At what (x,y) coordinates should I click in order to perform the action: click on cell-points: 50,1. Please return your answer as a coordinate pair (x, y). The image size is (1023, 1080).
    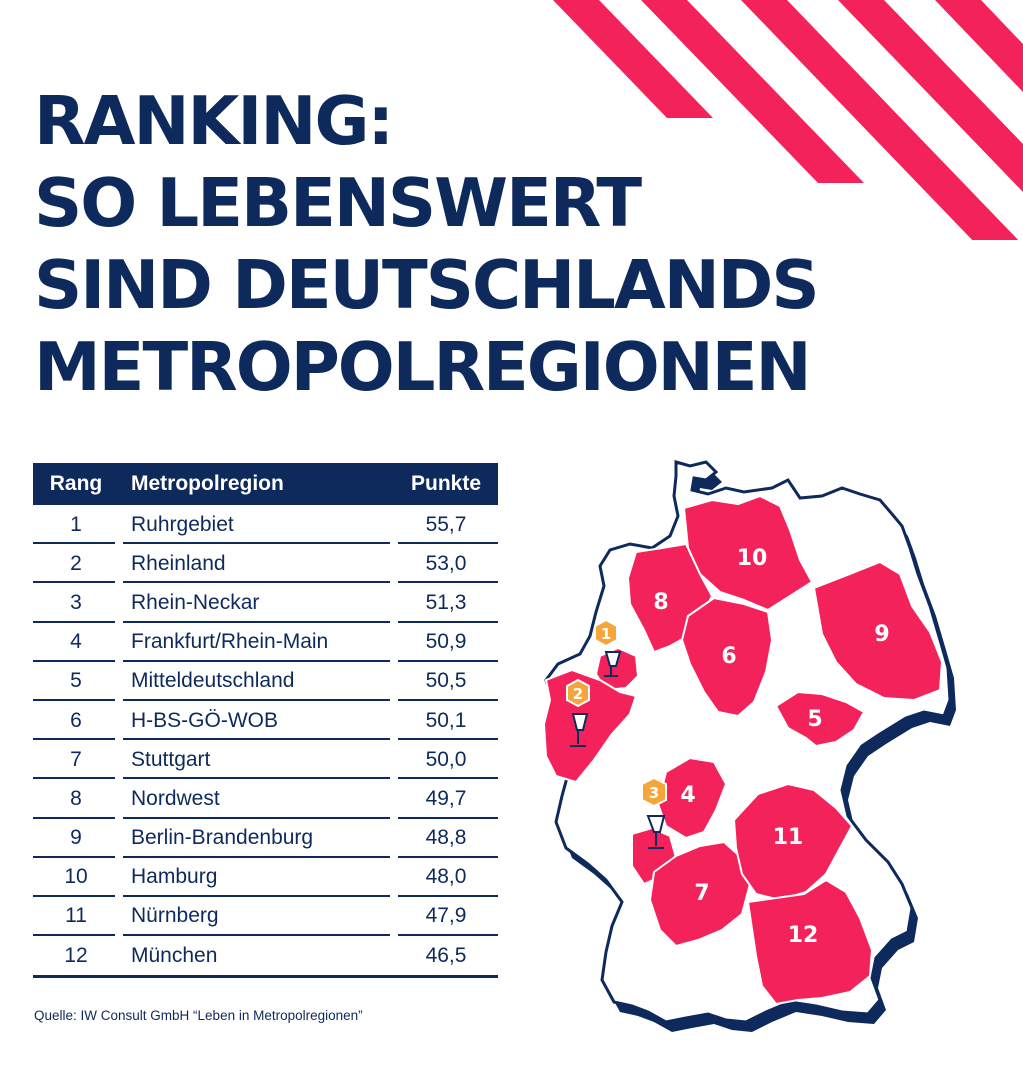
    Looking at the image, I should click on (446, 720).